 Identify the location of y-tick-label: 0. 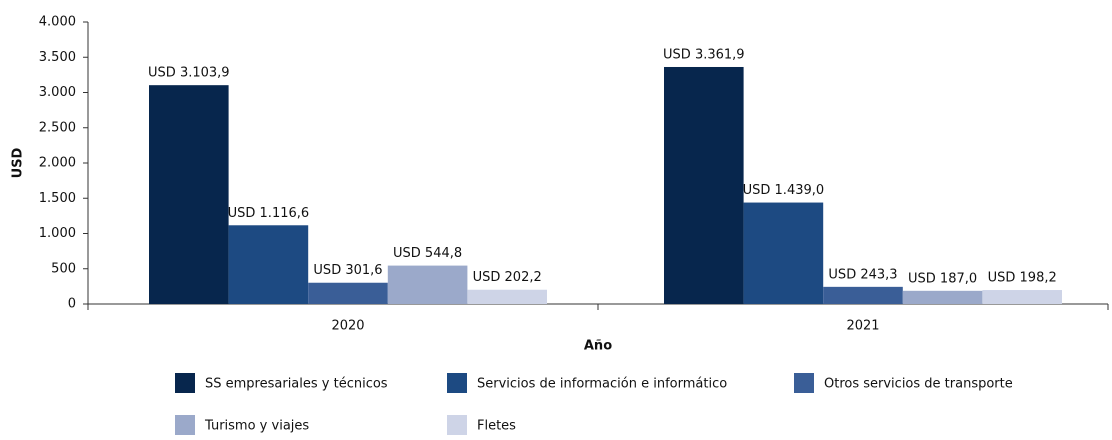
(72, 304).